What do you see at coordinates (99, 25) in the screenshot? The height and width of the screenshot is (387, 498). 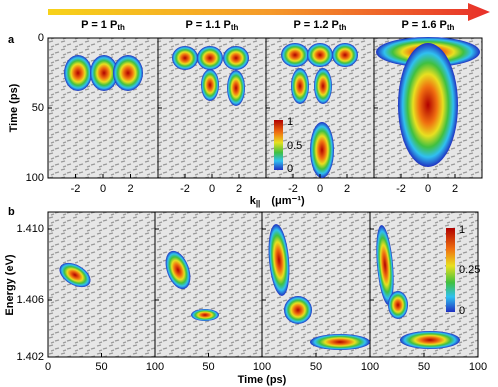 I see `subplot-title-main: P = 1 P` at bounding box center [99, 25].